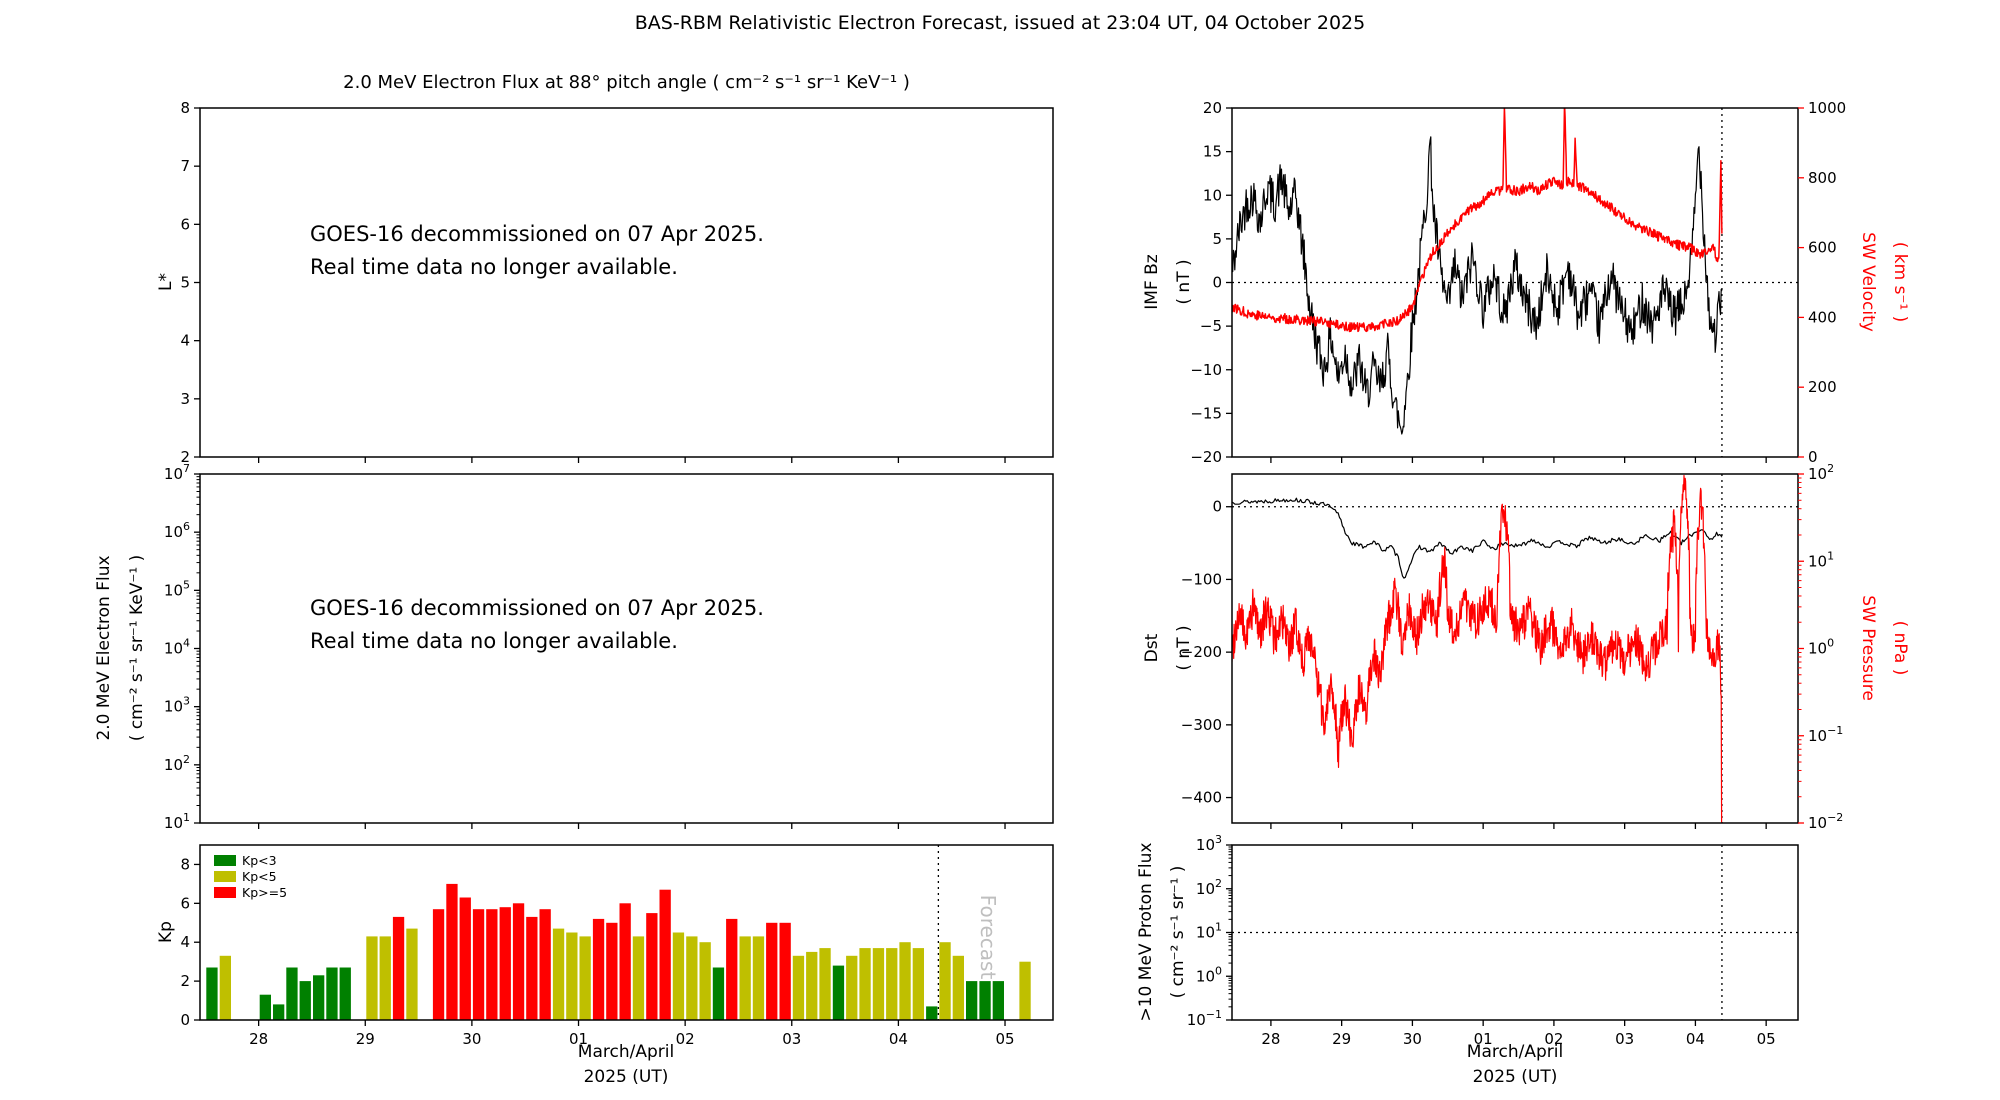  I want to click on svg-text: −10, so click(1206, 370).